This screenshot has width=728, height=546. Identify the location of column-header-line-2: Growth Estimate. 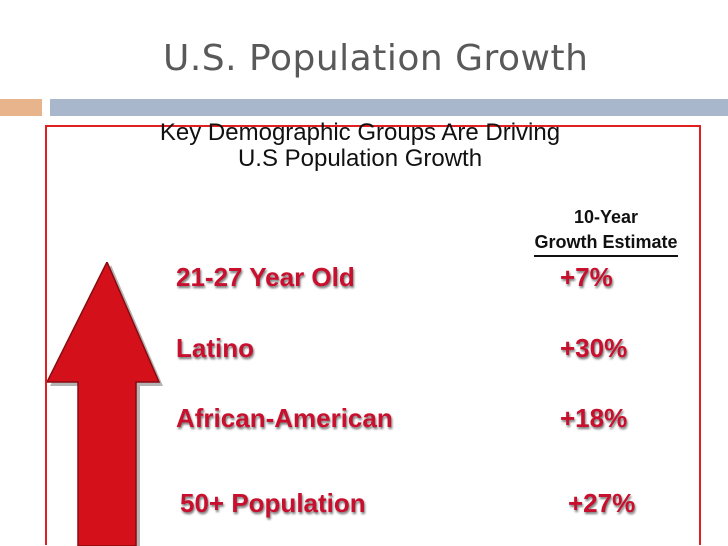
(606, 243).